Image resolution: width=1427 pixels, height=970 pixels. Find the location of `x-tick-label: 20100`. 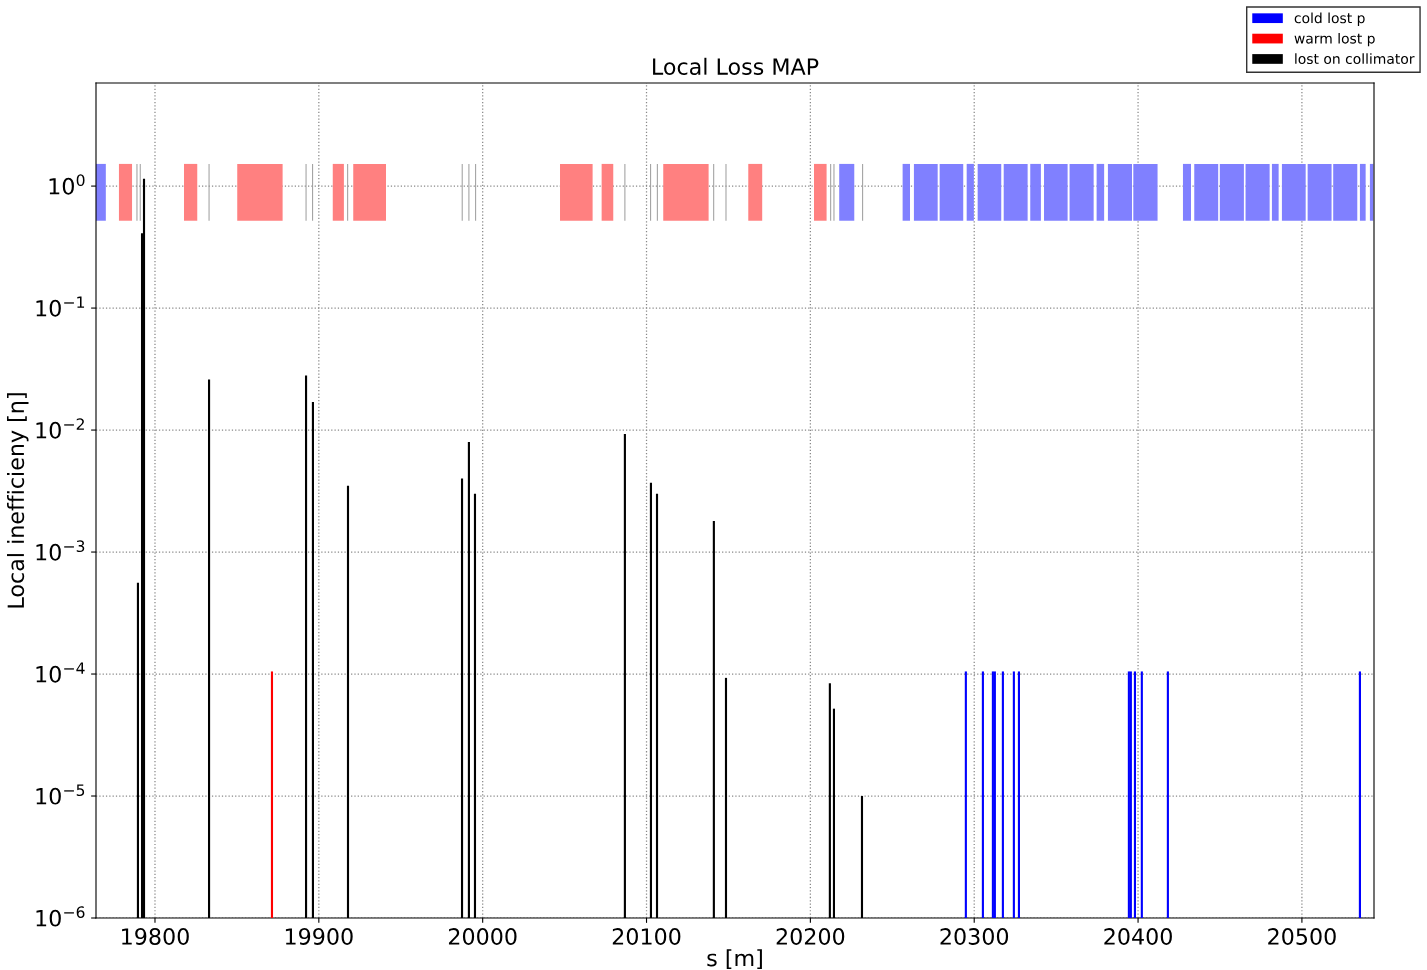

x-tick-label: 20100 is located at coordinates (646, 936).